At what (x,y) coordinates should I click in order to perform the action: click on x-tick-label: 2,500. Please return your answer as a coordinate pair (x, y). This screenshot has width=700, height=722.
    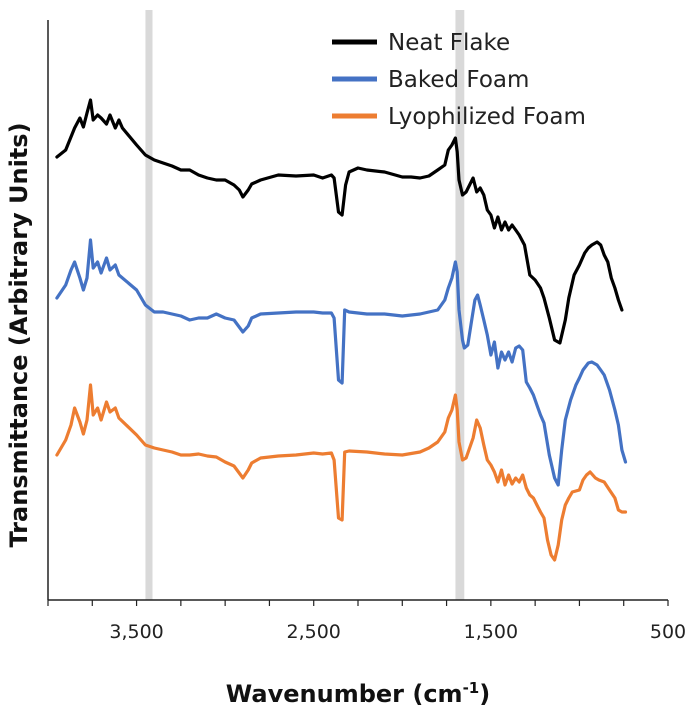
    Looking at the image, I should click on (314, 632).